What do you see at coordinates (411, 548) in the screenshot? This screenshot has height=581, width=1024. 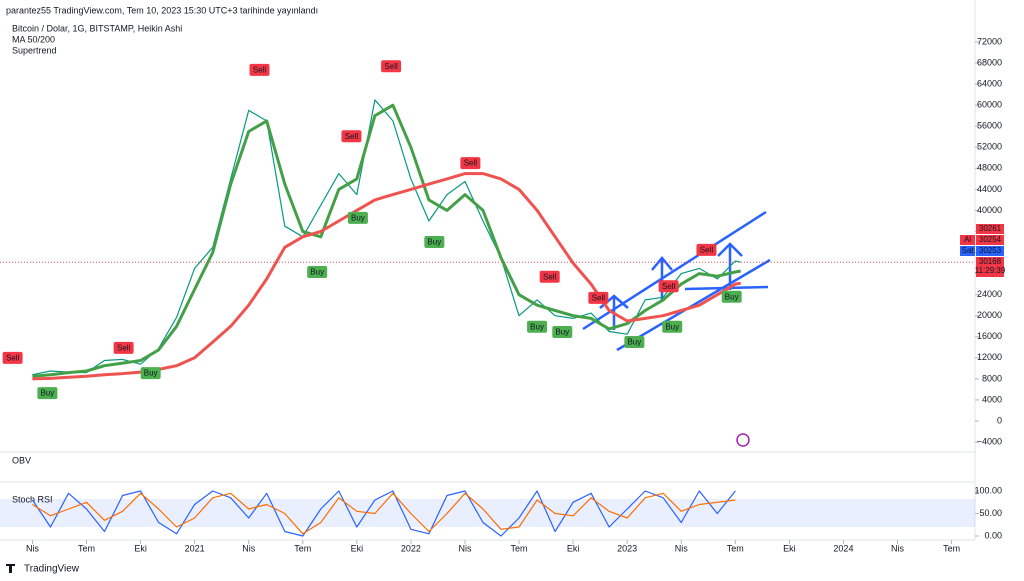 I see `x-tick-label: 2022` at bounding box center [411, 548].